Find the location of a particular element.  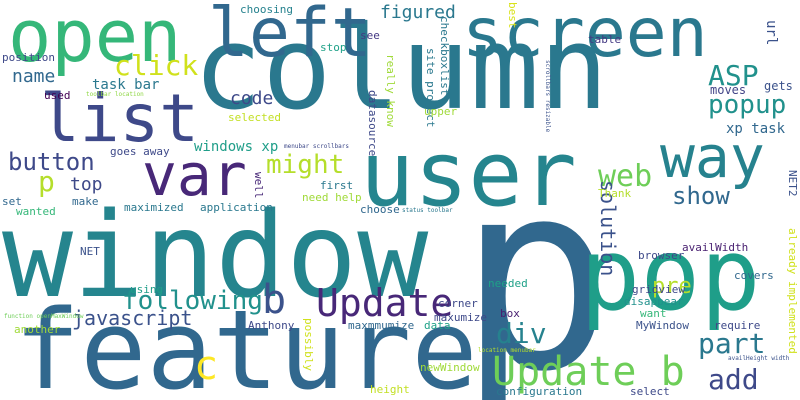

cloud-word: best is located at coordinates (511, 20).